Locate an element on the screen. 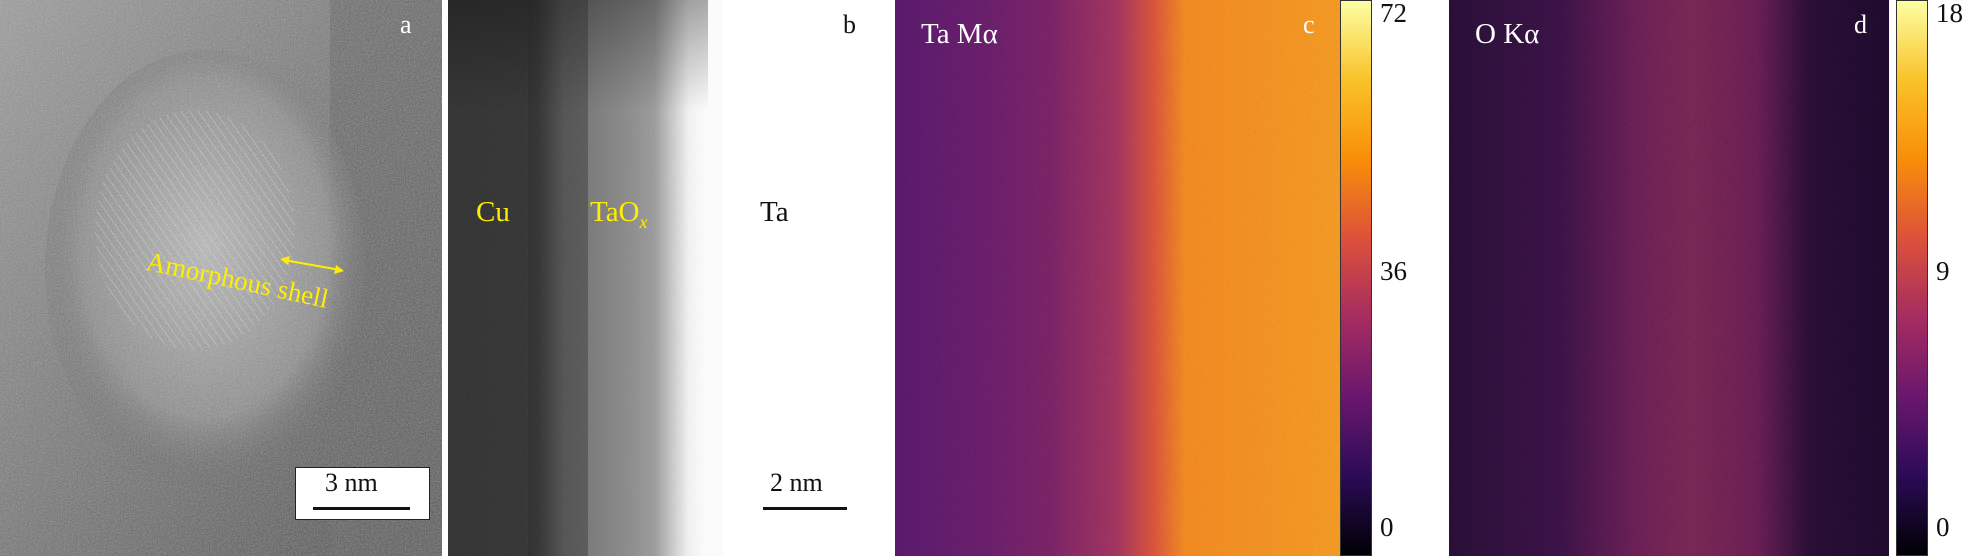 The width and height of the screenshot is (1986, 556). colorbar-c-min: 0 is located at coordinates (1387, 527).